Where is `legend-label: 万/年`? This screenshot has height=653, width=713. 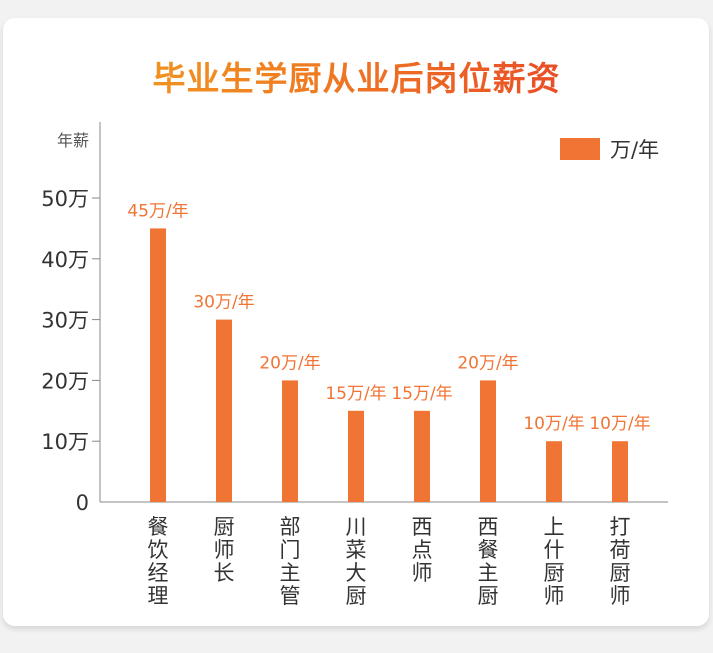 legend-label: 万/年 is located at coordinates (635, 150).